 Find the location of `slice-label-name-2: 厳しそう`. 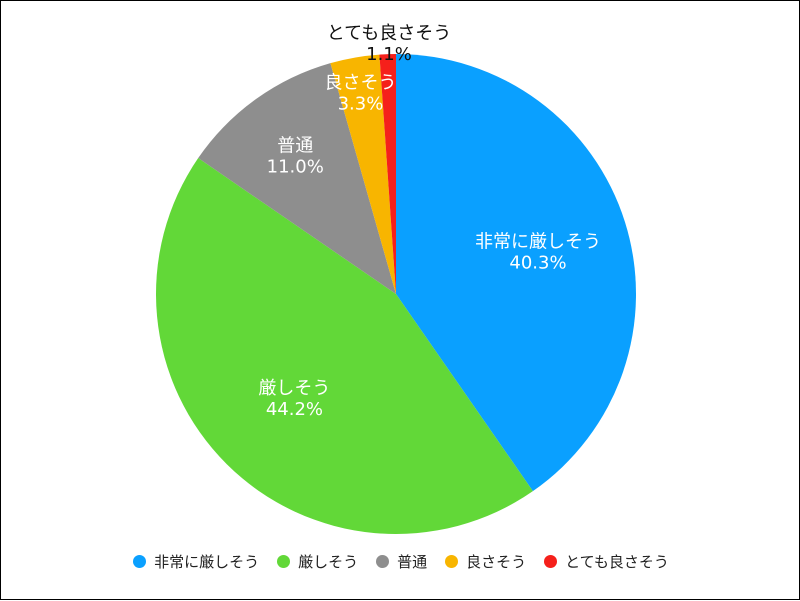

slice-label-name-2: 厳しそう is located at coordinates (294, 388).